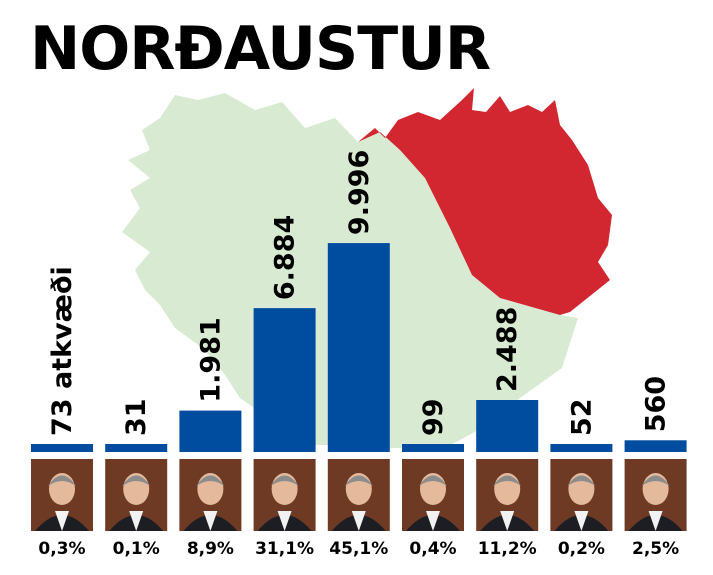 The width and height of the screenshot is (713, 575). Describe the element at coordinates (656, 404) in the screenshot. I see `bar-value-label: 560` at that location.